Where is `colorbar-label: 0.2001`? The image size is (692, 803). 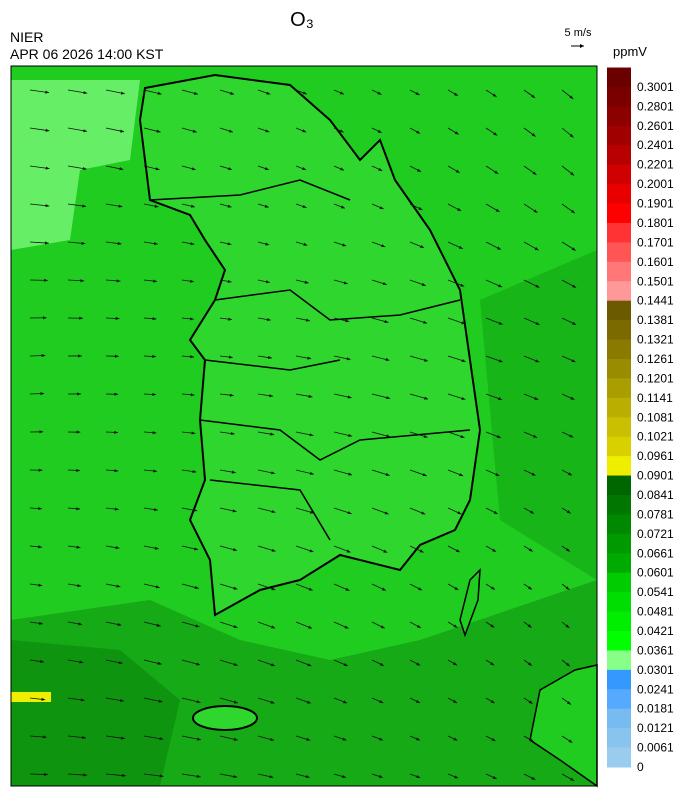 colorbar-label: 0.2001 is located at coordinates (655, 184).